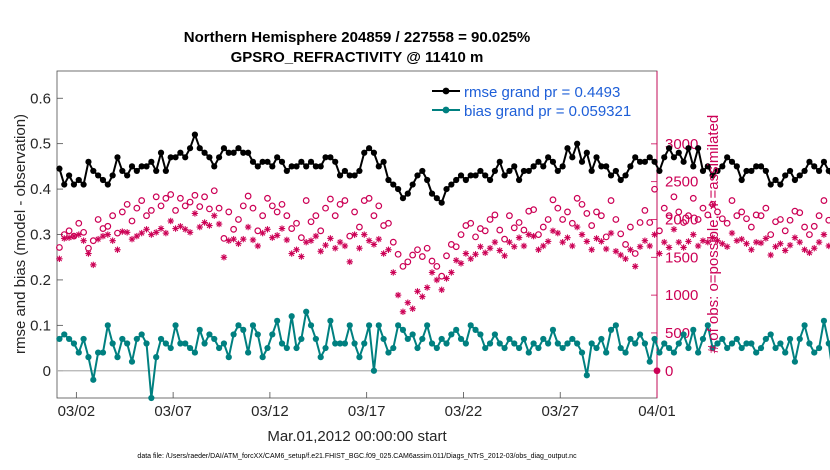 This screenshot has height=470, width=830. I want to click on x-tick-label: 03/27, so click(560, 411).